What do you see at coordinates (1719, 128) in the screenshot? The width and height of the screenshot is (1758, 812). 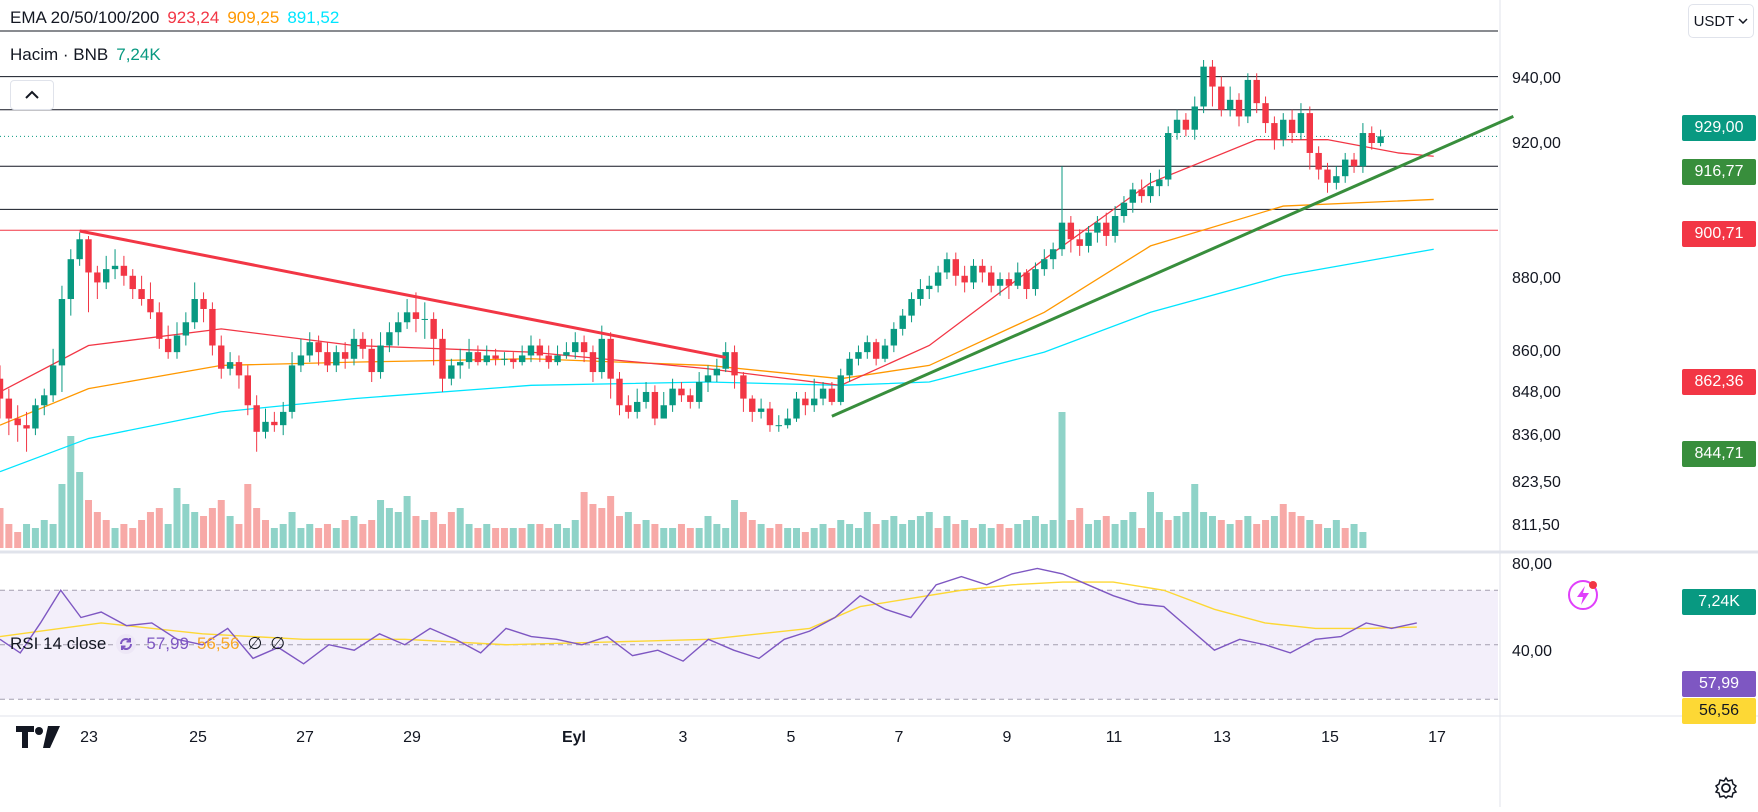 I see `last-price-tag: 929,00` at bounding box center [1719, 128].